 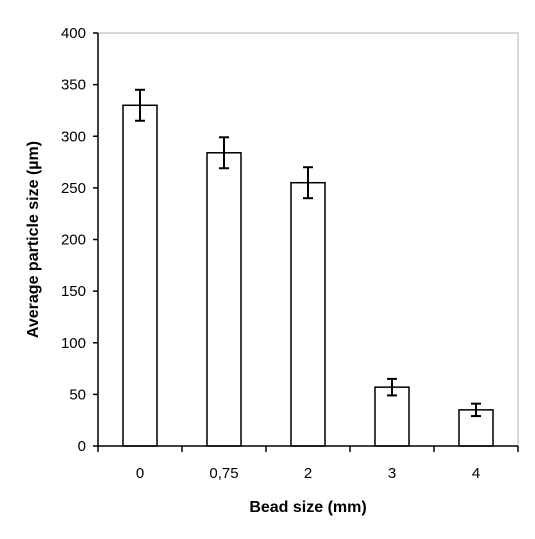 I want to click on y-tick-label: 300, so click(x=73, y=136).